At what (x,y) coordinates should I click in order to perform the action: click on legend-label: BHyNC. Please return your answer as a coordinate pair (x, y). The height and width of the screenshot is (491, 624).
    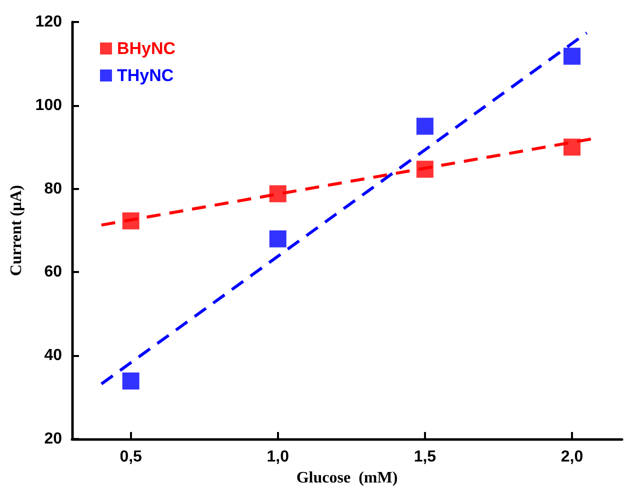
    Looking at the image, I should click on (146, 48).